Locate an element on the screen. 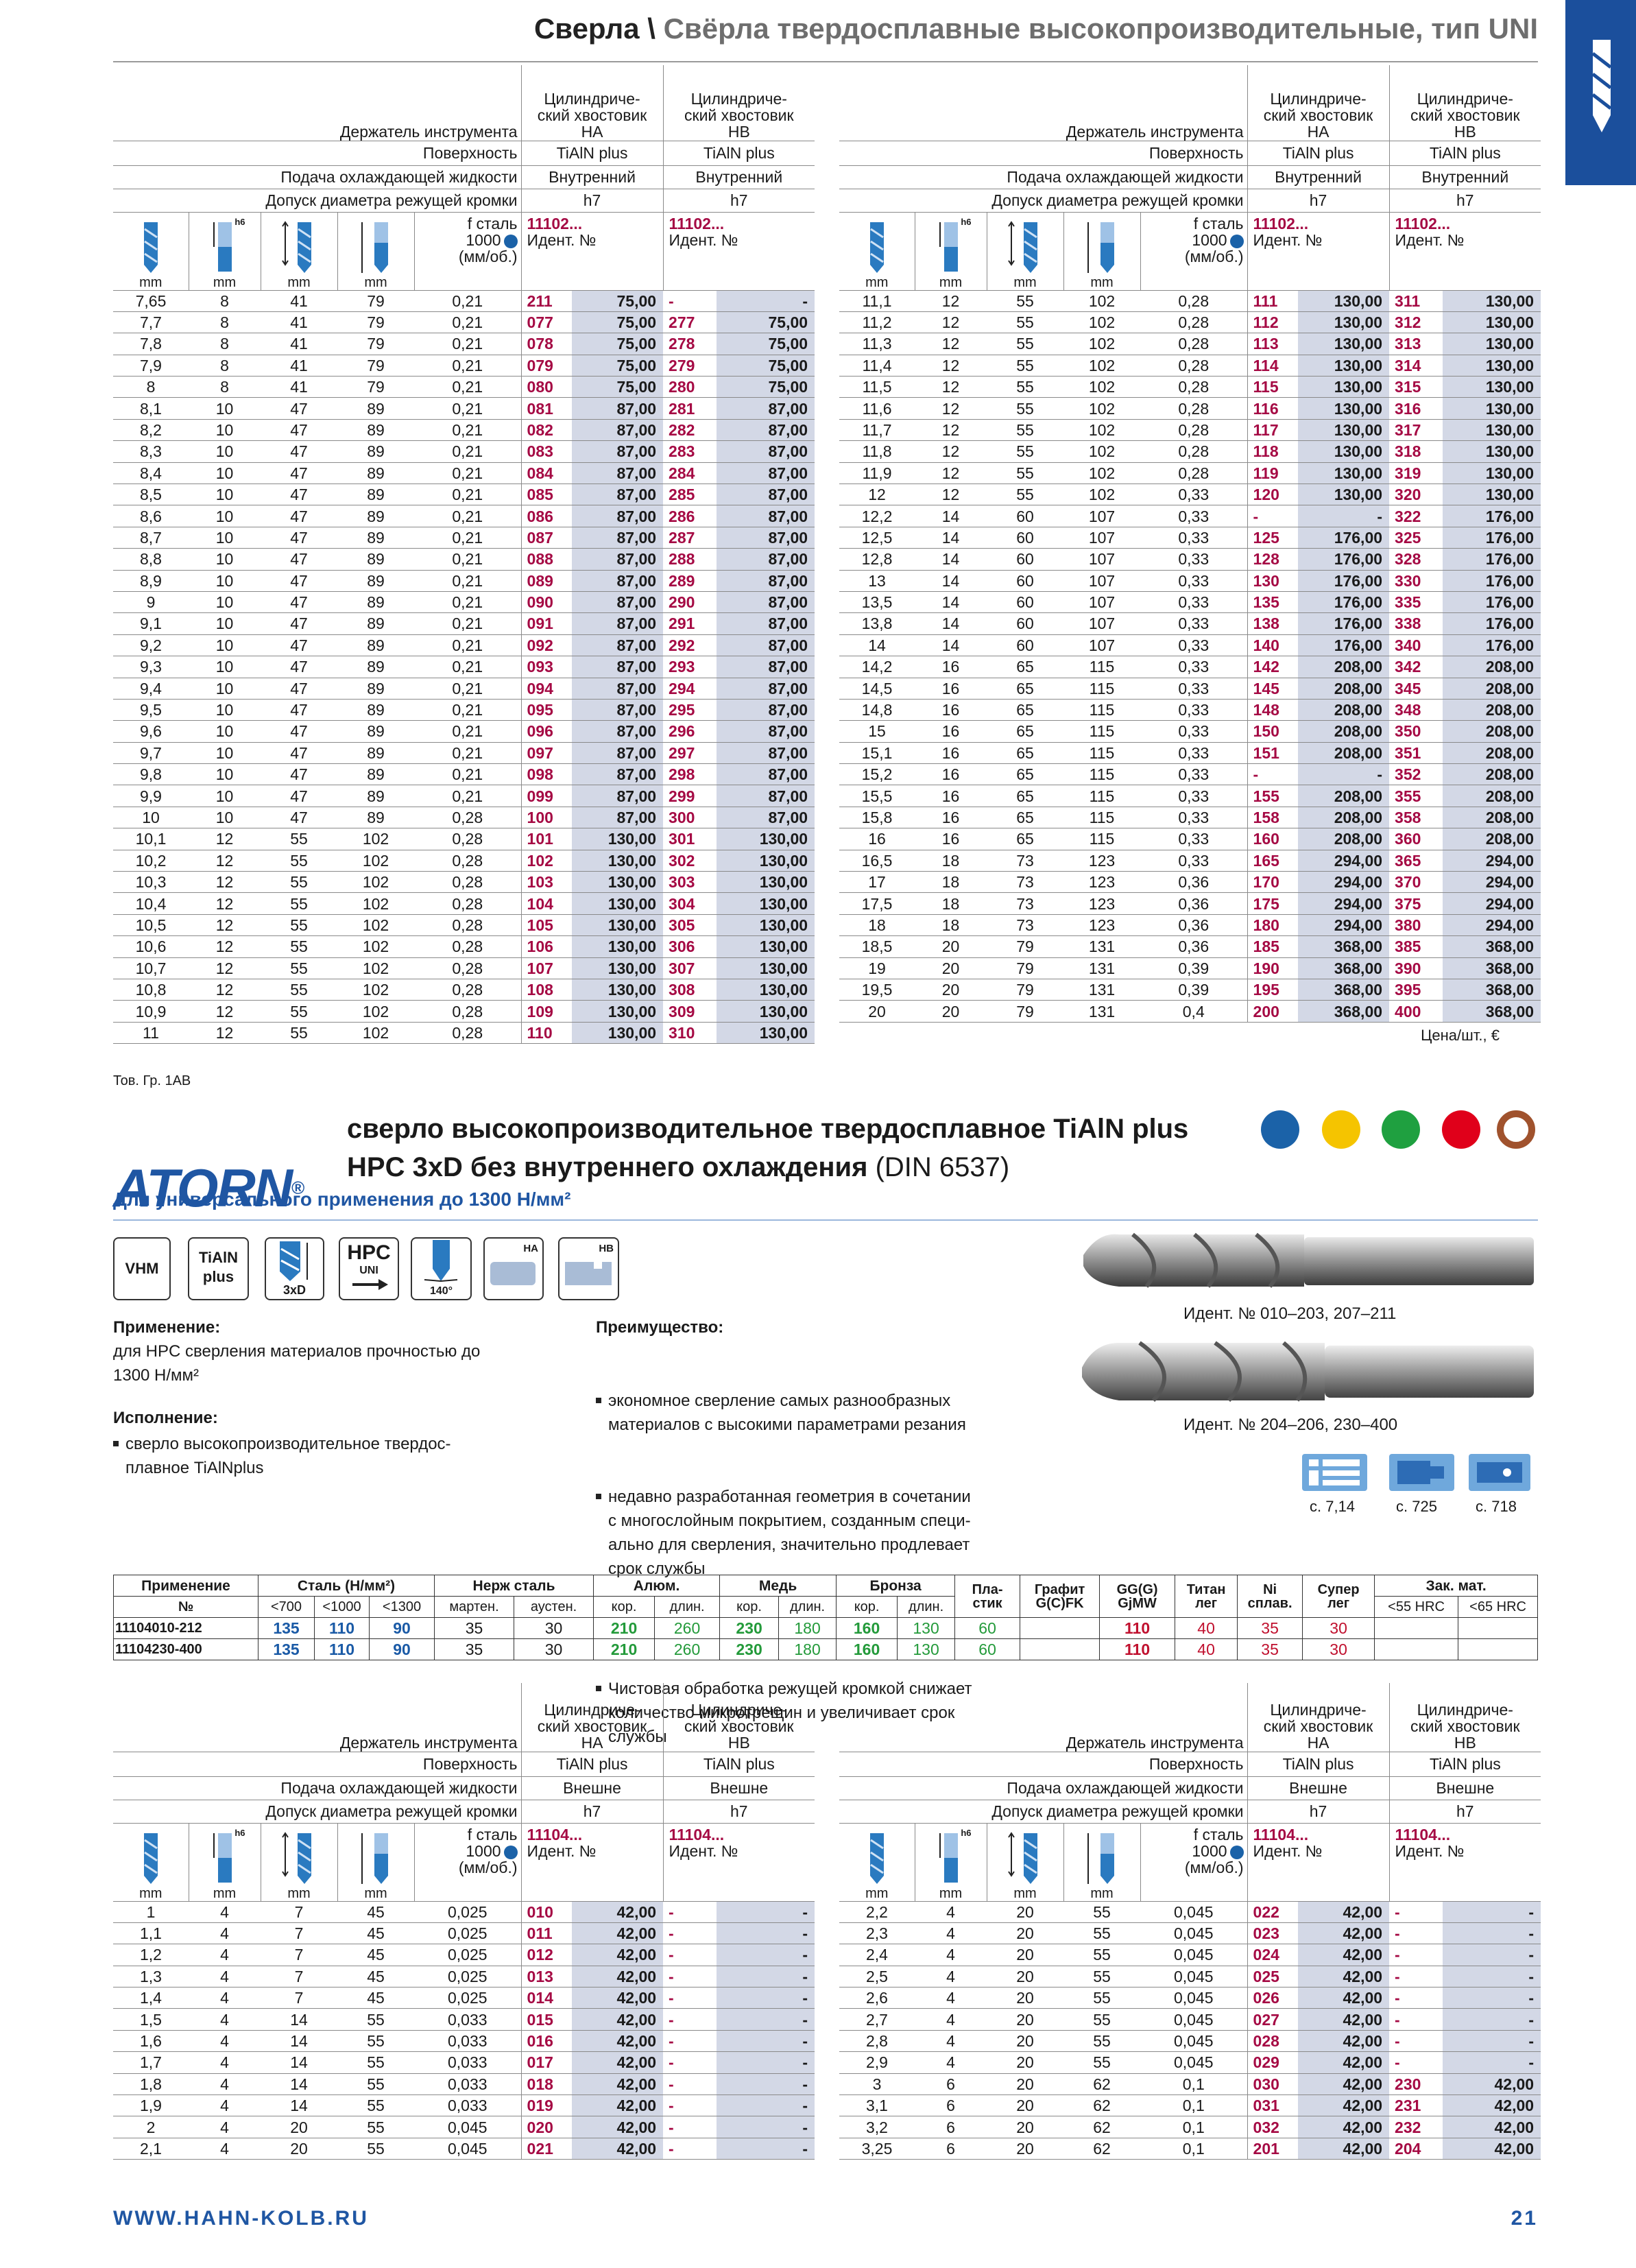  ident-number: 109 is located at coordinates (547, 1011).